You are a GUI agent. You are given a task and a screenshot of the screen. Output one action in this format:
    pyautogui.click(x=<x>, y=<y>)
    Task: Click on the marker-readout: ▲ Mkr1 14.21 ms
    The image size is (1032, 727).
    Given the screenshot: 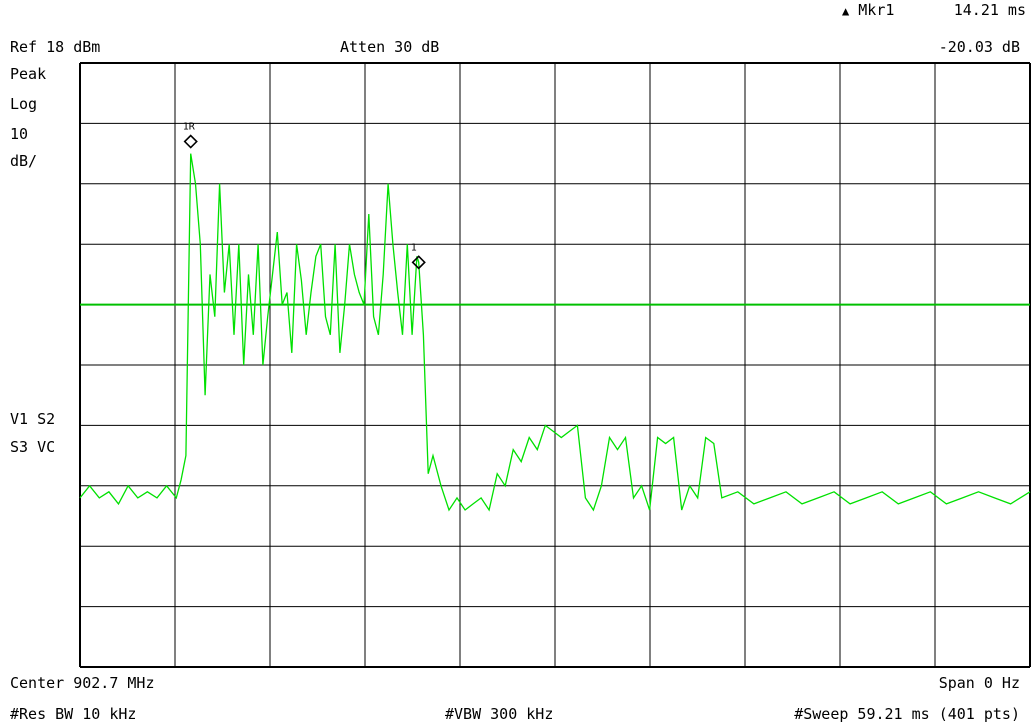 What is the action you would take?
    pyautogui.click(x=935, y=10)
    